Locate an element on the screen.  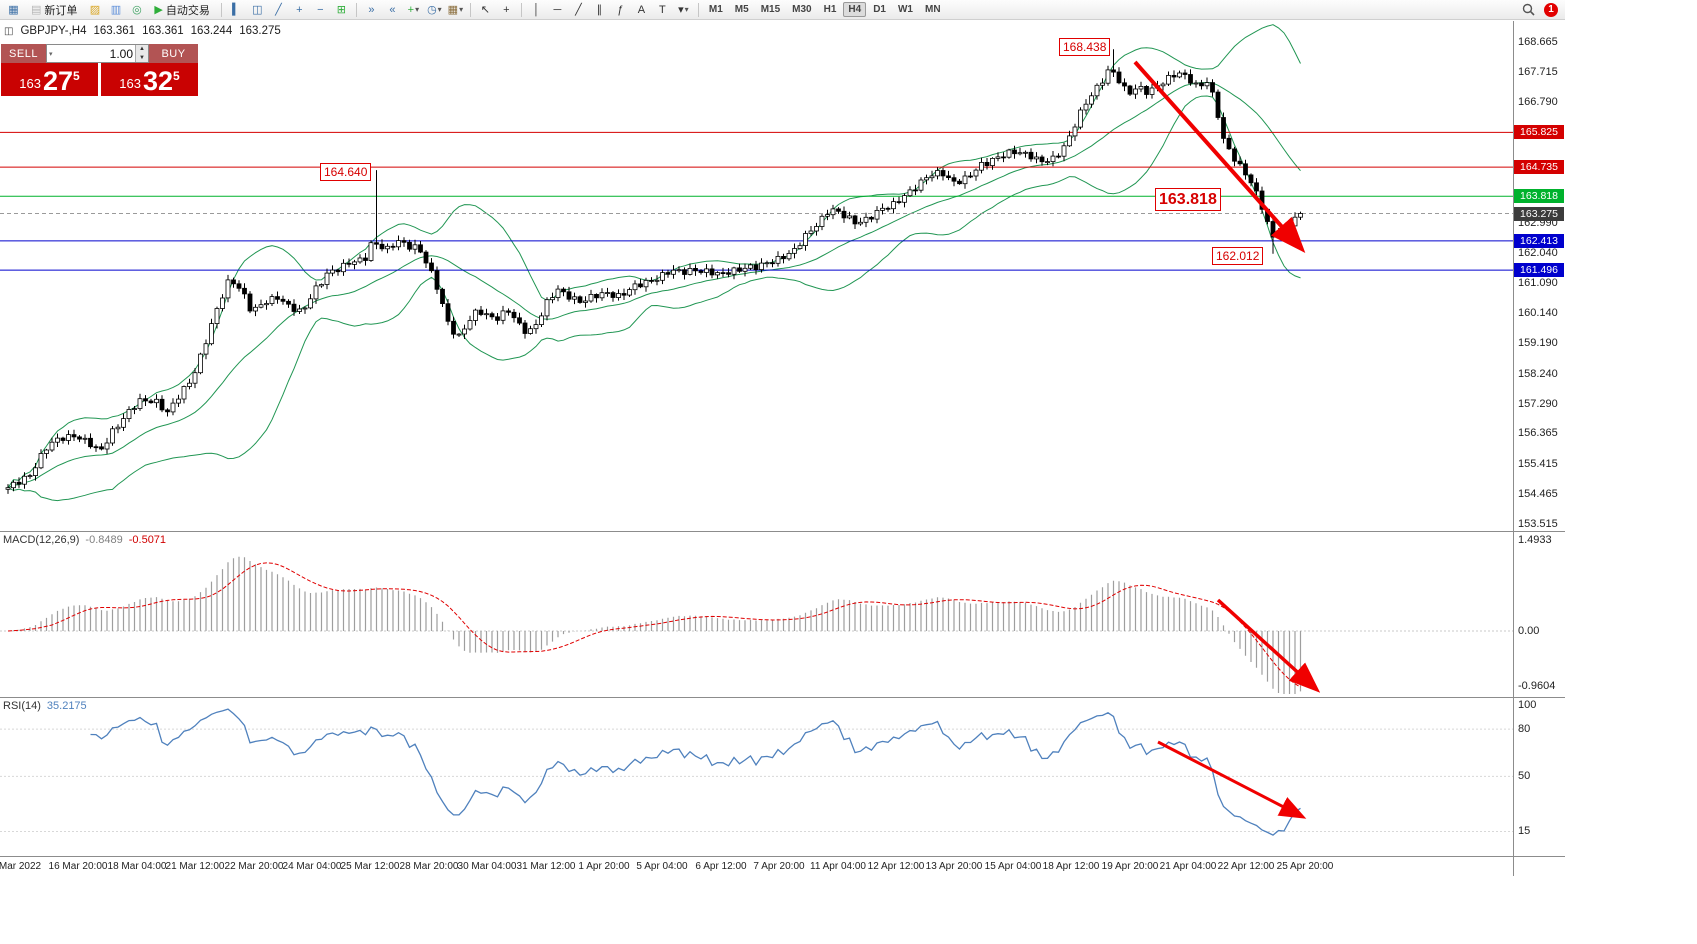
timeframe-w1-button: W1 is located at coordinates (905, 9).